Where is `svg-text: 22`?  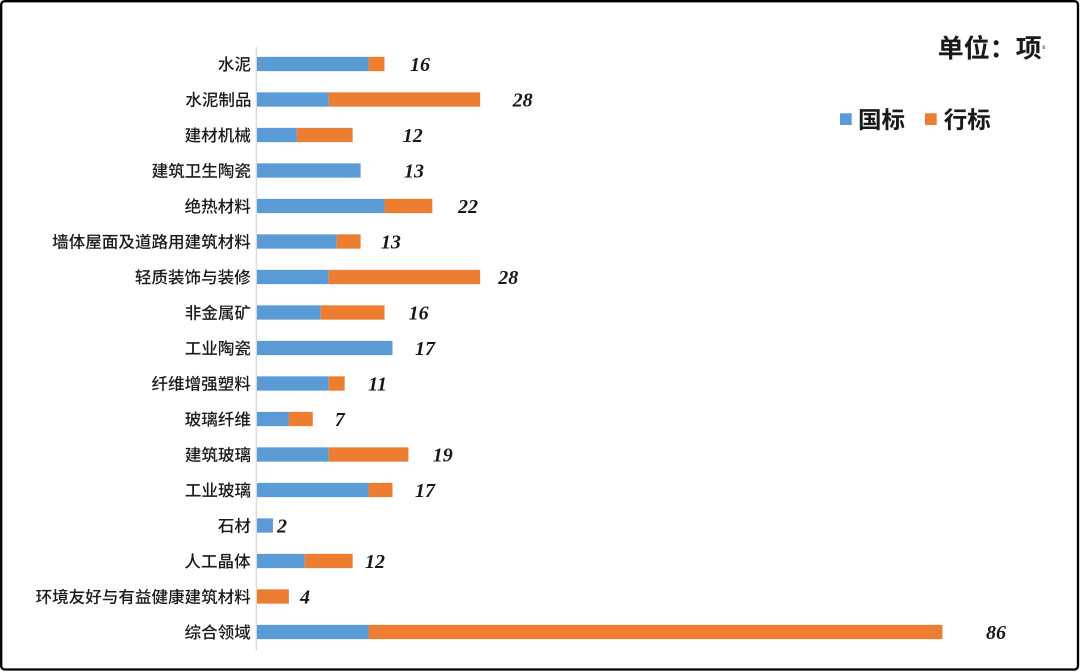
svg-text: 22 is located at coordinates (467, 207).